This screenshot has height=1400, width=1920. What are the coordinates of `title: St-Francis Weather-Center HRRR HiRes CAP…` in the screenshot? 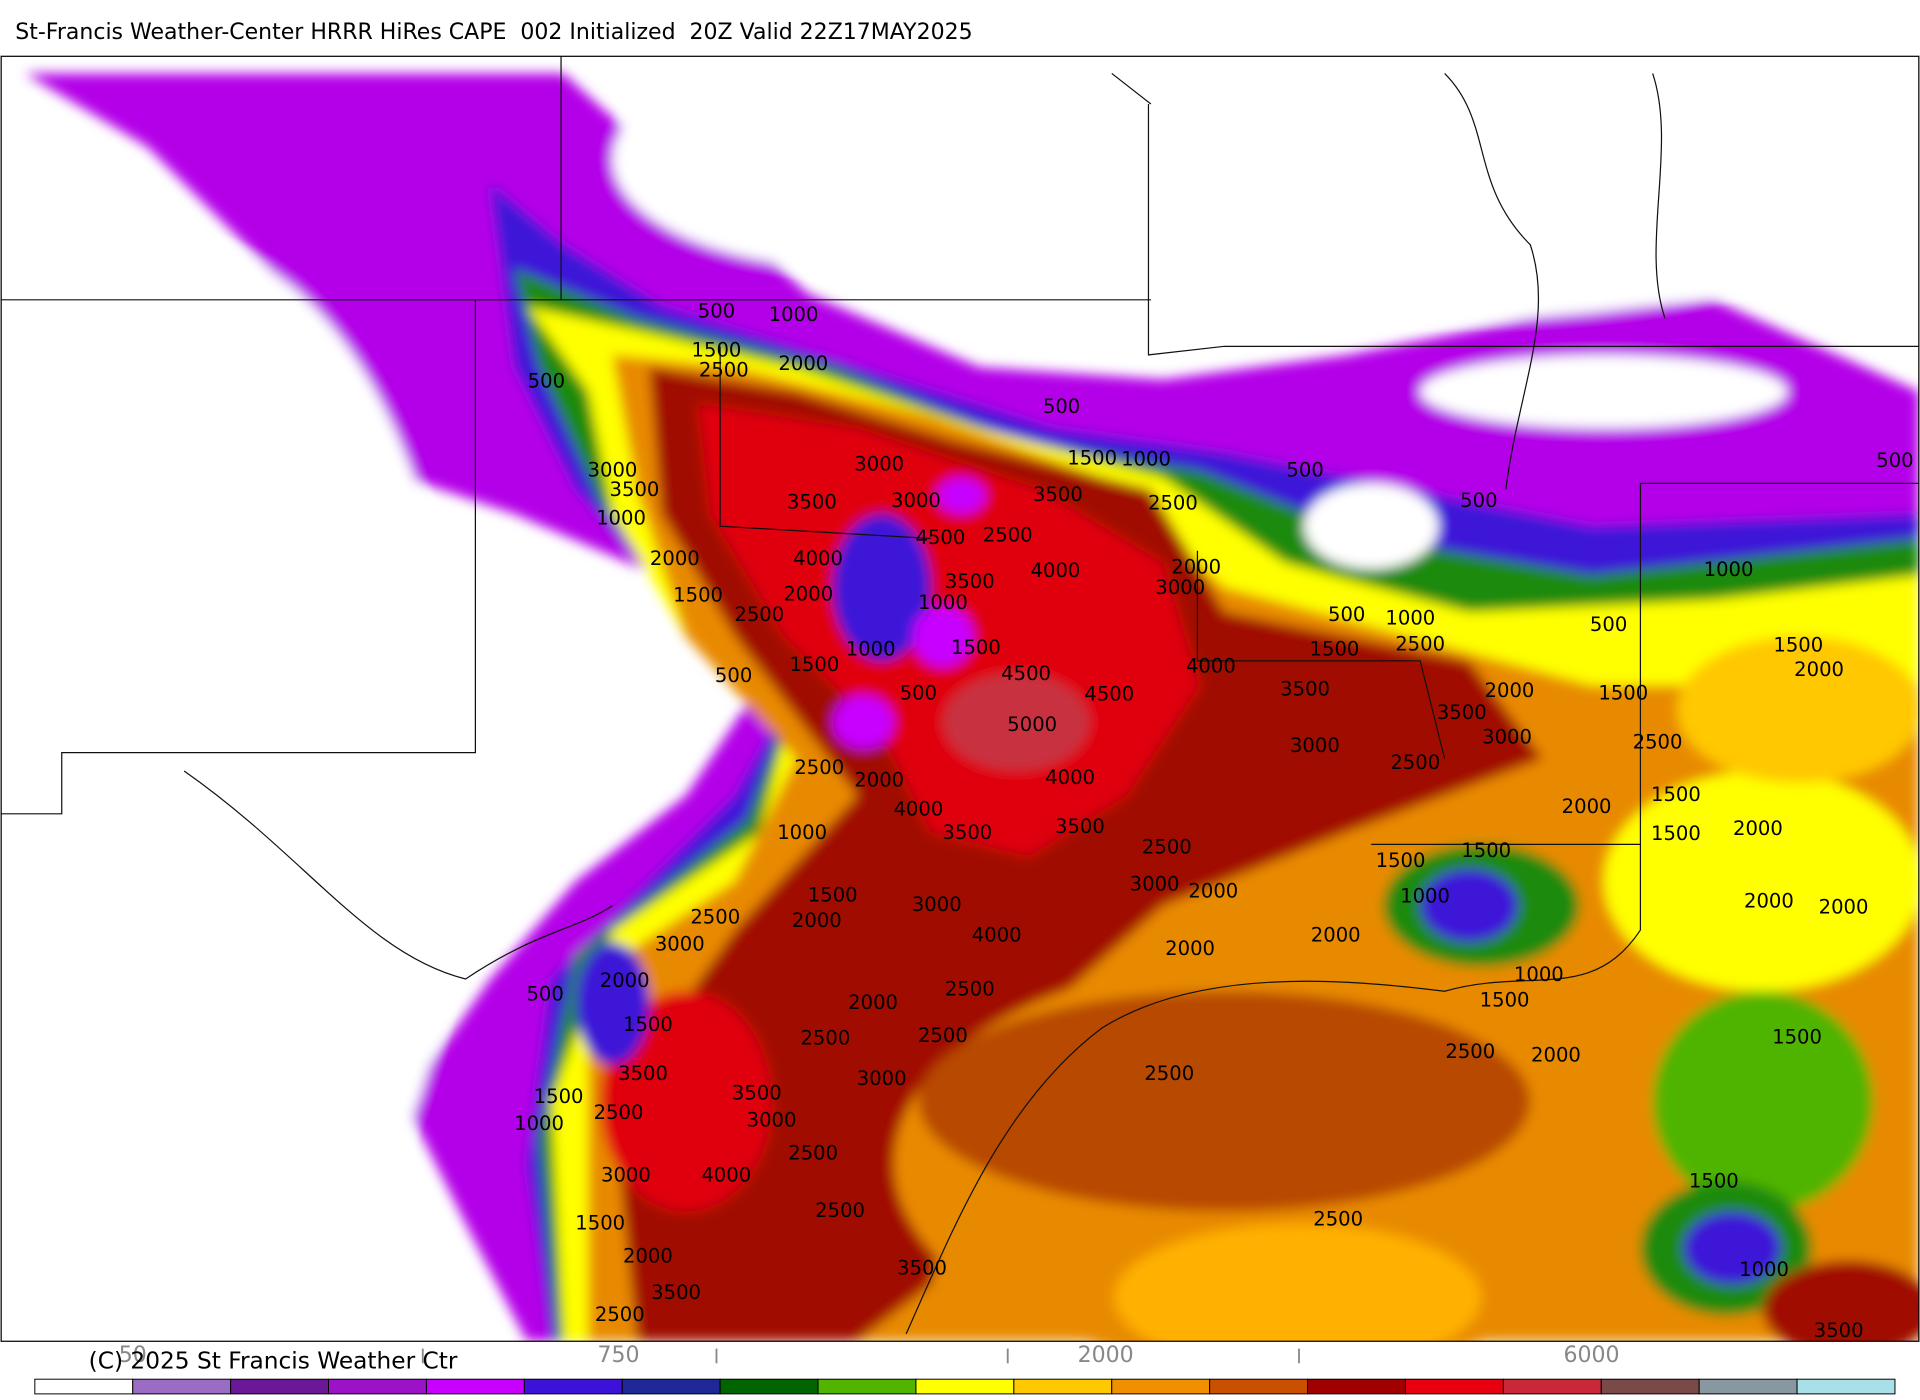 It's located at (493, 32).